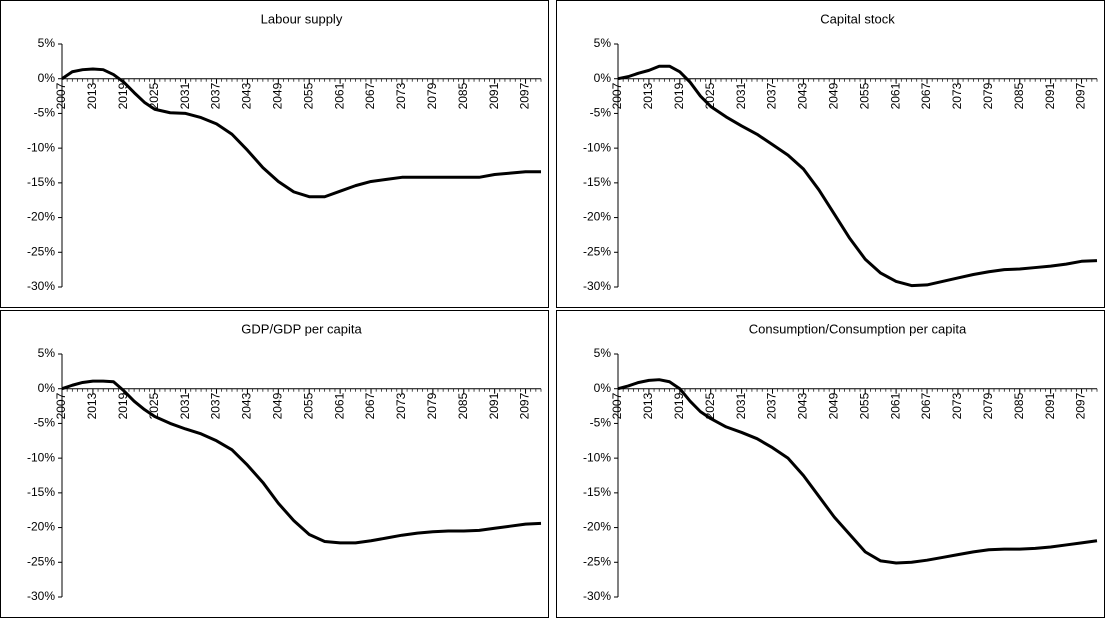 Image resolution: width=1115 pixels, height=619 pixels. I want to click on chart-title: GDP/GDP per capita, so click(301, 328).